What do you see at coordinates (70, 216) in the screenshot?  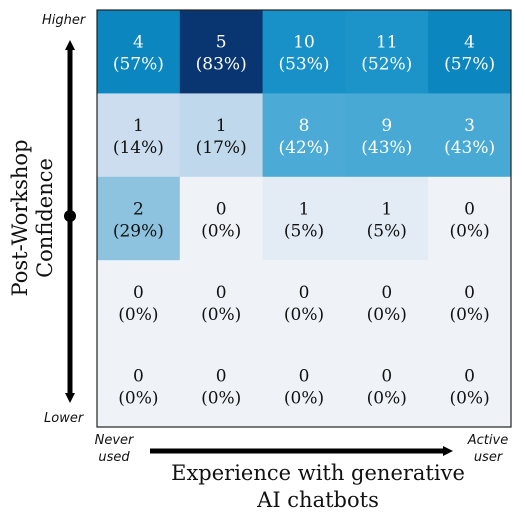 I see `y-axis-dot` at bounding box center [70, 216].